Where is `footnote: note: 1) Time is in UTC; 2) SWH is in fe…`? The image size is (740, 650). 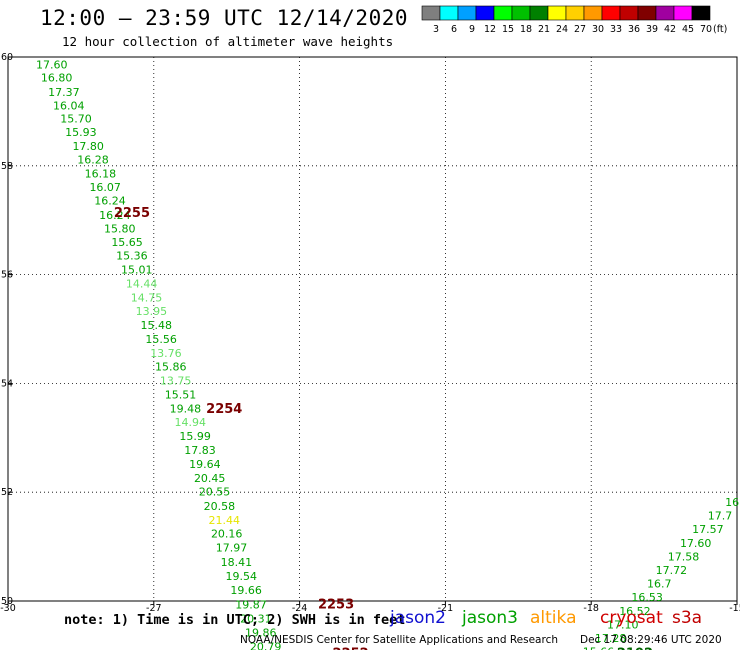 footnote: note: 1) Time is in UTC; 2) SWH is in fe… is located at coordinates (235, 620).